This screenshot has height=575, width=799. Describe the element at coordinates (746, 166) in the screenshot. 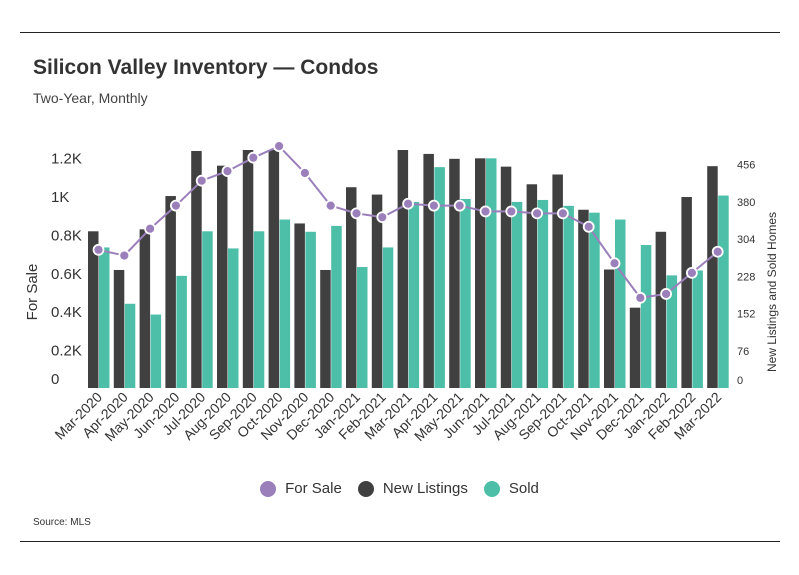

I see `y-right-tick-label: 456` at that location.